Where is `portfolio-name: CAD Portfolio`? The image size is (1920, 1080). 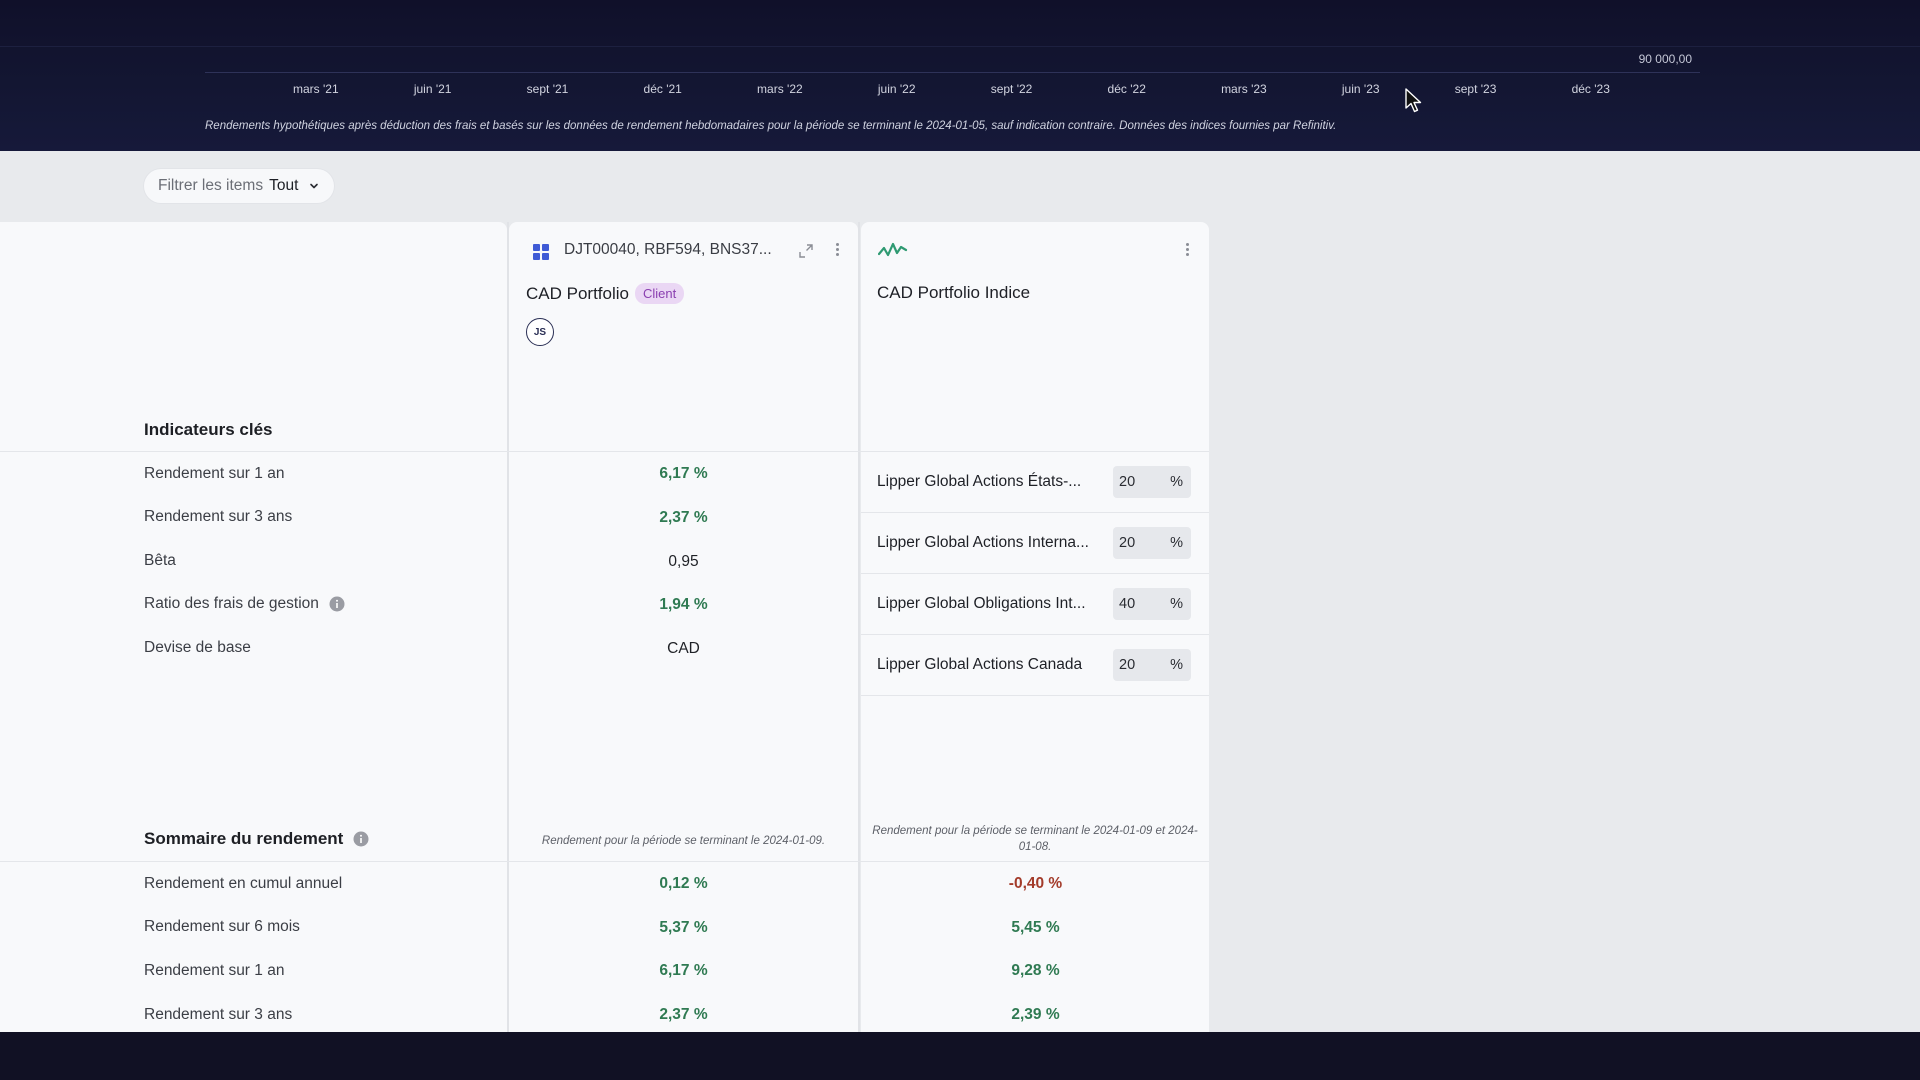
portfolio-name: CAD Portfolio is located at coordinates (577, 293).